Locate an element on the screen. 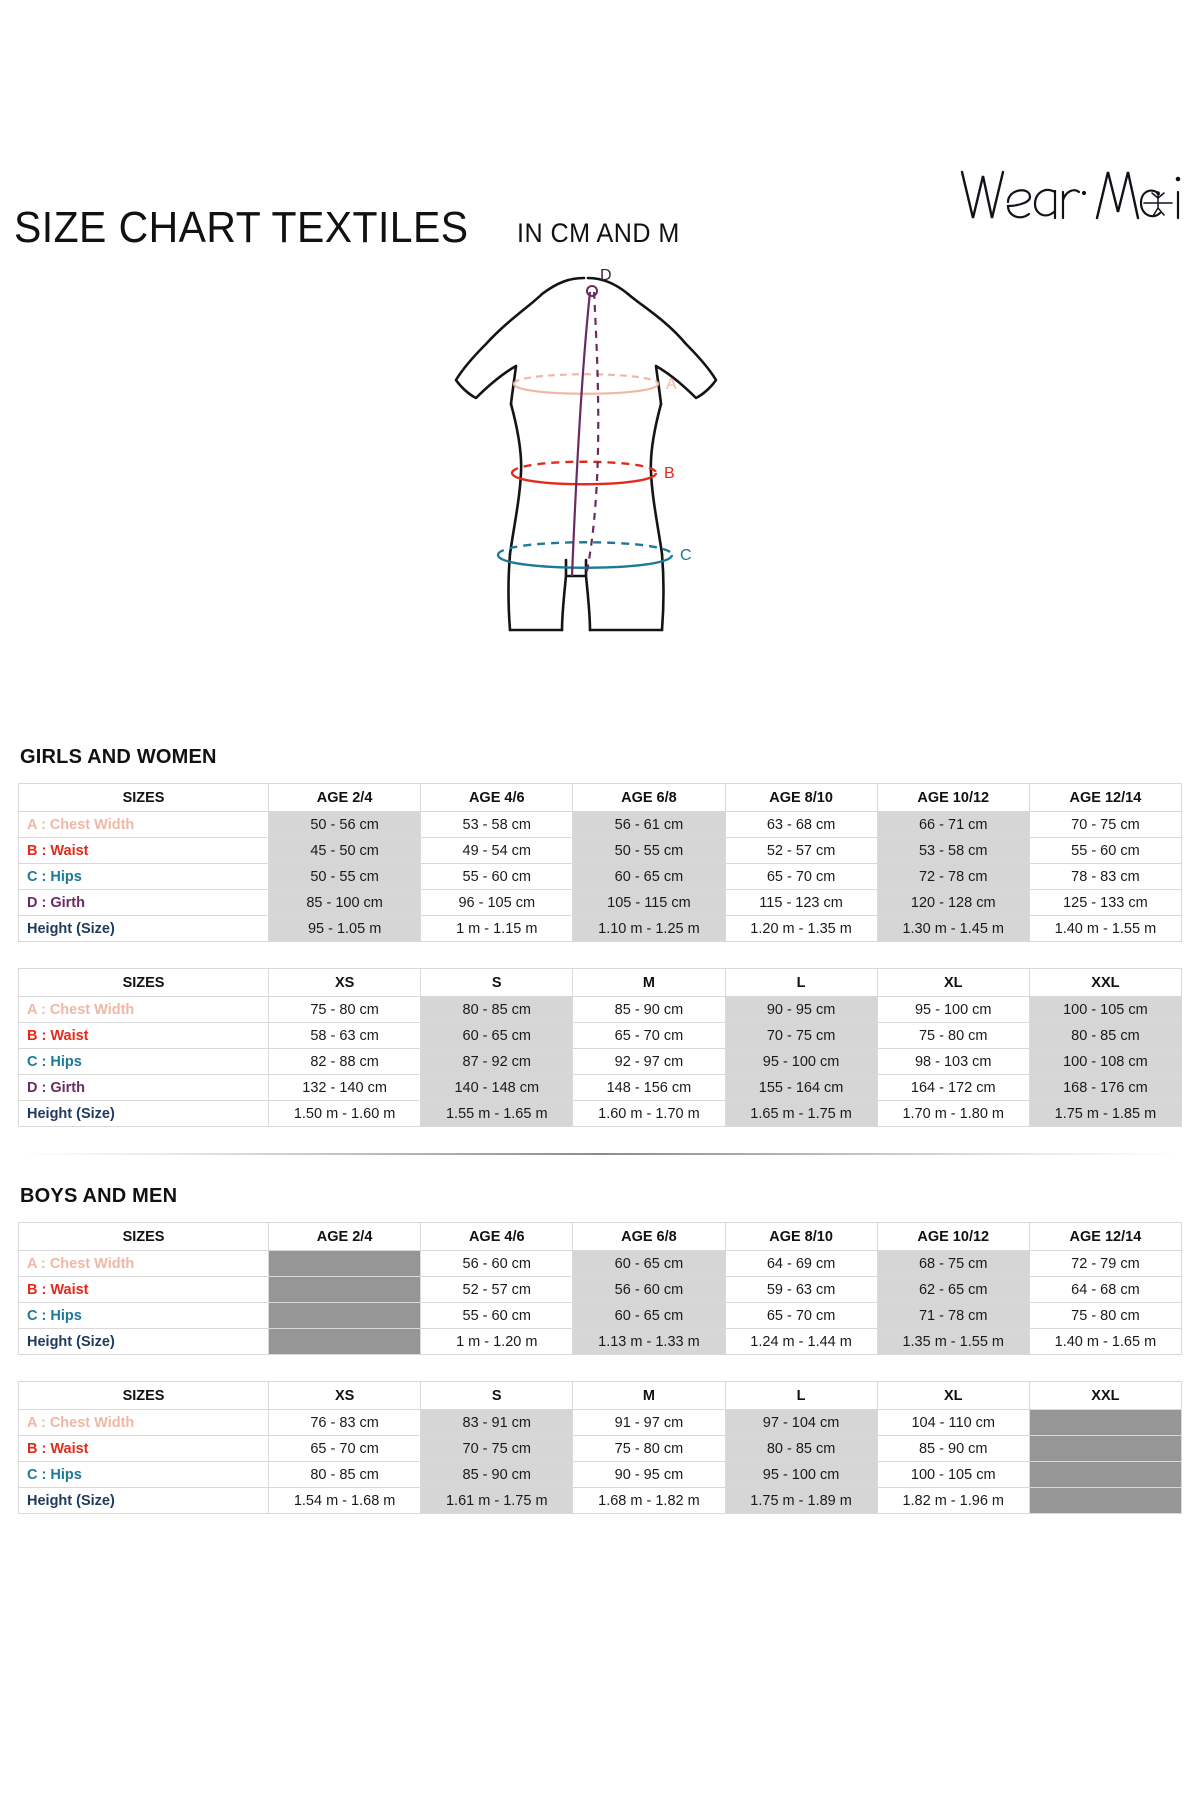  table-cell: 83 - 91 cm is located at coordinates (497, 1422).